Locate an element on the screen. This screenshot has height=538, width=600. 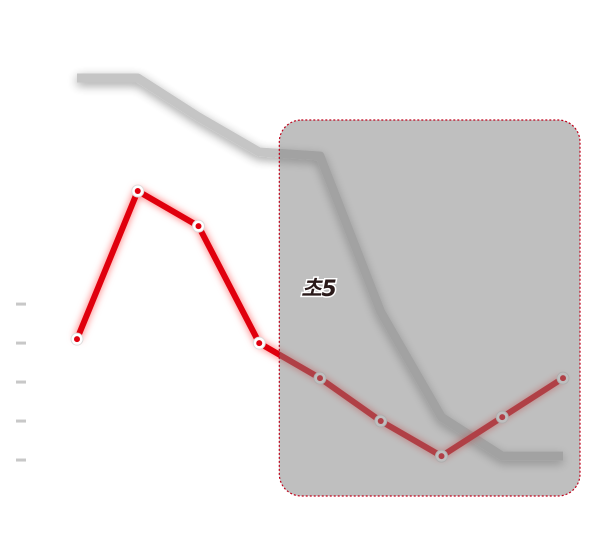
annotation: 초5 is located at coordinates (319, 289).